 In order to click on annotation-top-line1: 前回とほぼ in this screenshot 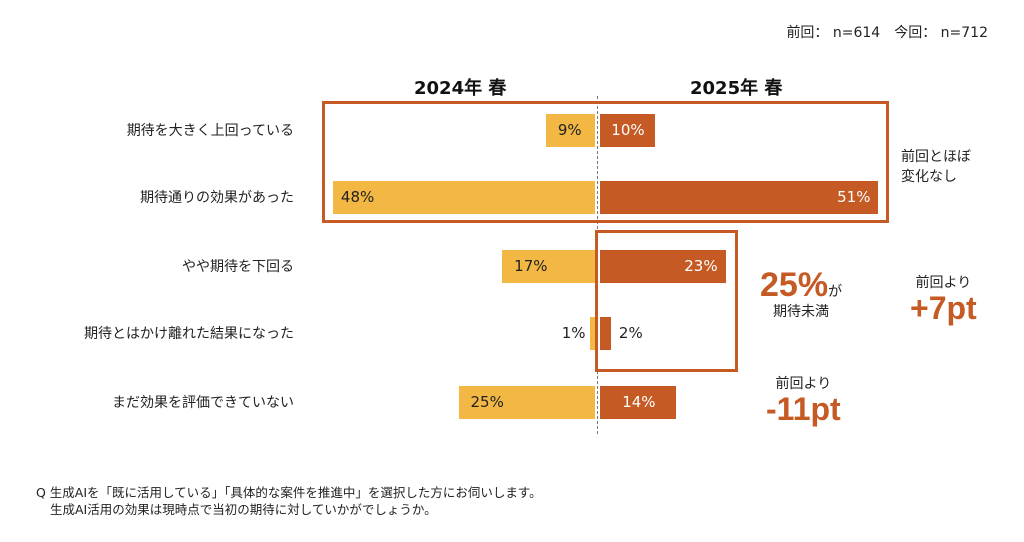, I will do `click(936, 157)`.